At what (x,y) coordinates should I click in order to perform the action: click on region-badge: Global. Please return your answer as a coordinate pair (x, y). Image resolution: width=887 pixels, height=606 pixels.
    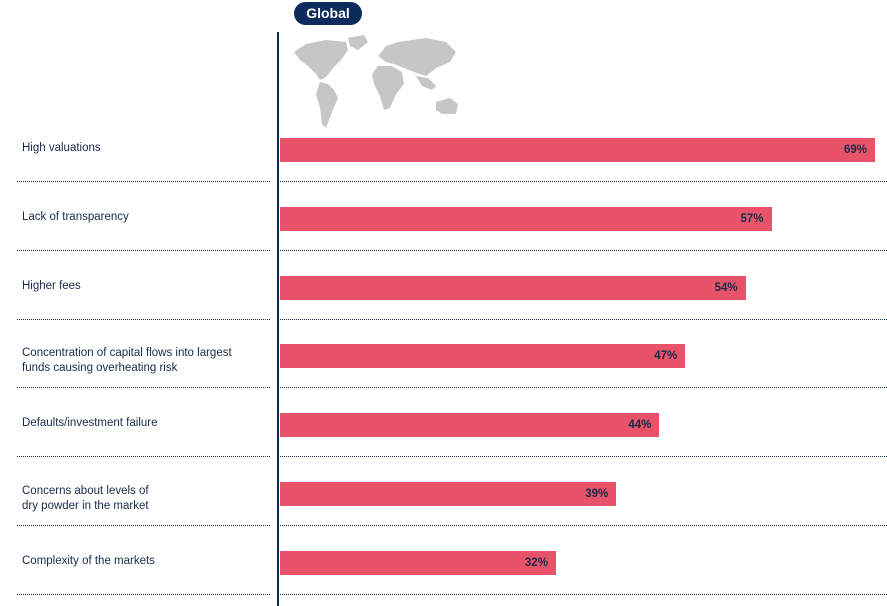
    Looking at the image, I should click on (328, 13).